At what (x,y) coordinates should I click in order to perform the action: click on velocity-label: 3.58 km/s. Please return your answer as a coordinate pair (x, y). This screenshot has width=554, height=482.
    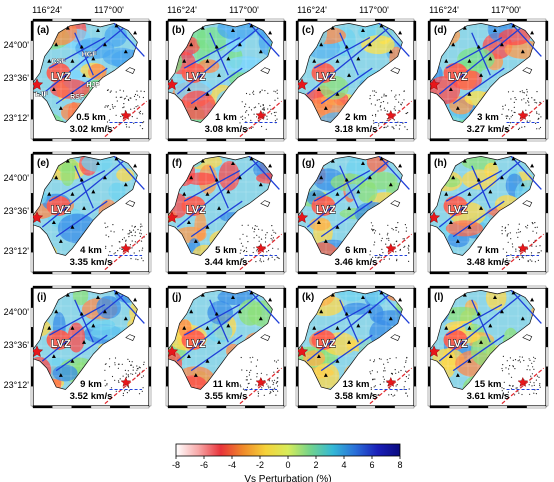
    Looking at the image, I should click on (356, 396).